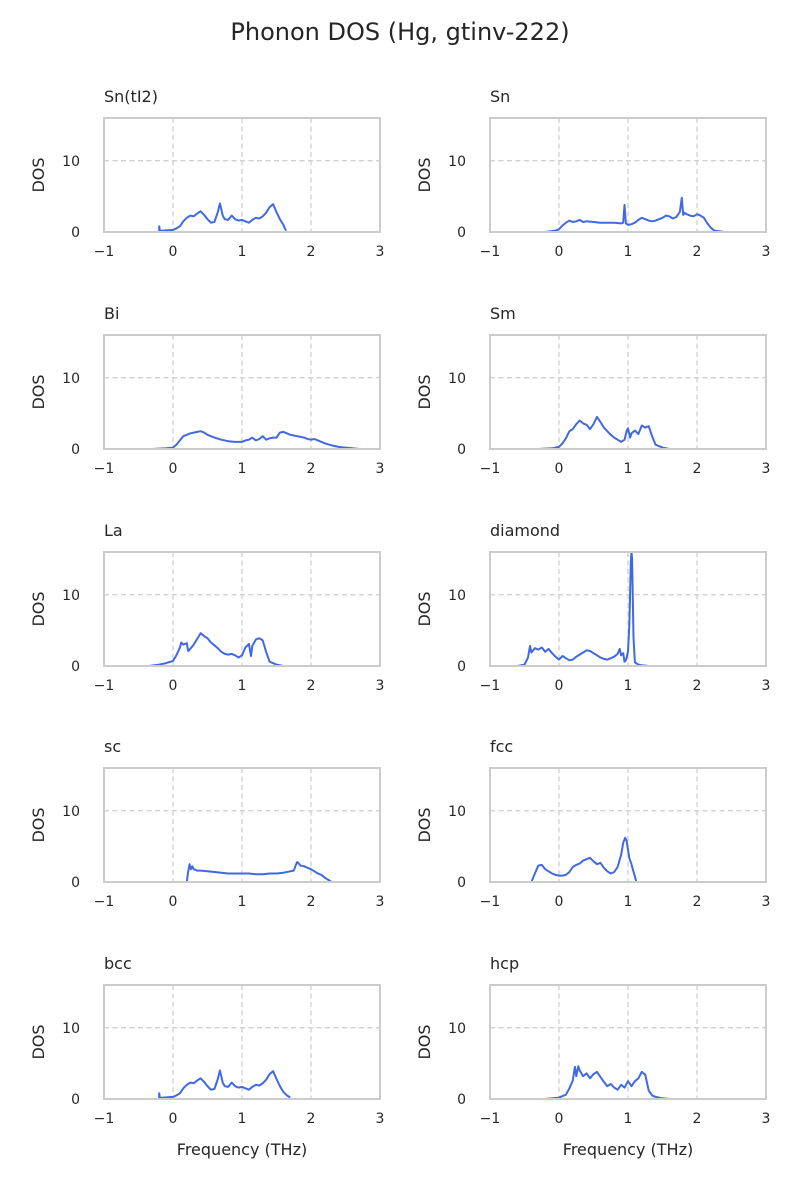 This screenshot has width=800, height=1200. What do you see at coordinates (503, 313) in the screenshot?
I see `subplot-title: Sm` at bounding box center [503, 313].